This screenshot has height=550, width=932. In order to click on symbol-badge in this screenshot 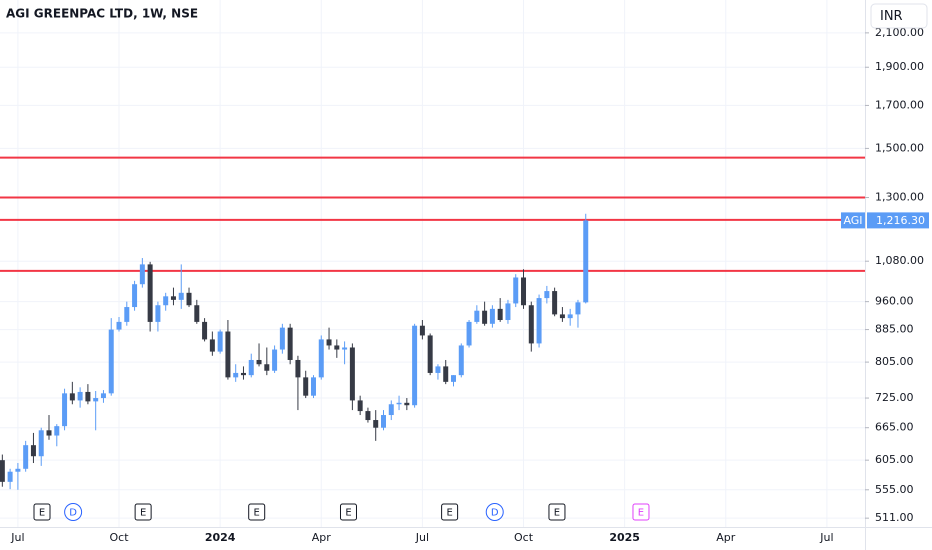, I will do `click(853, 220)`.